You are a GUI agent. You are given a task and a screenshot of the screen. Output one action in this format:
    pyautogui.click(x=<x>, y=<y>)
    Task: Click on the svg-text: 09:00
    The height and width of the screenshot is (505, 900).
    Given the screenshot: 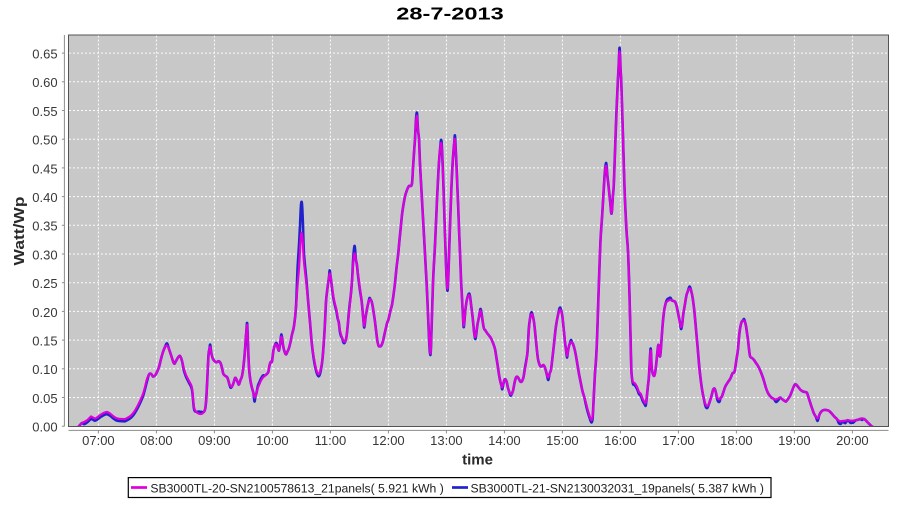 What is the action you would take?
    pyautogui.click(x=214, y=440)
    